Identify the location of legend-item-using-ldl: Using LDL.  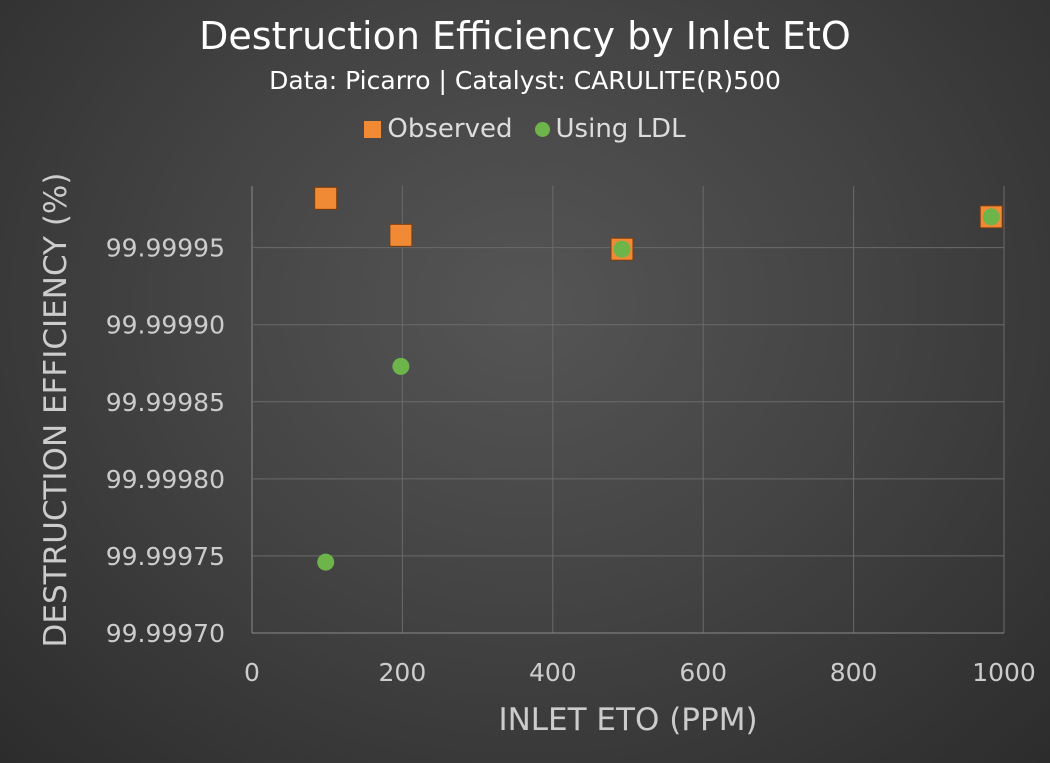
(610, 129).